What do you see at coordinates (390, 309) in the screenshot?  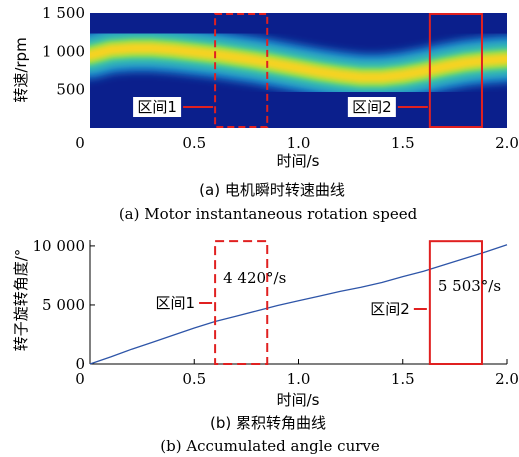 I see `panel-b-region-label-2: 区间2` at bounding box center [390, 309].